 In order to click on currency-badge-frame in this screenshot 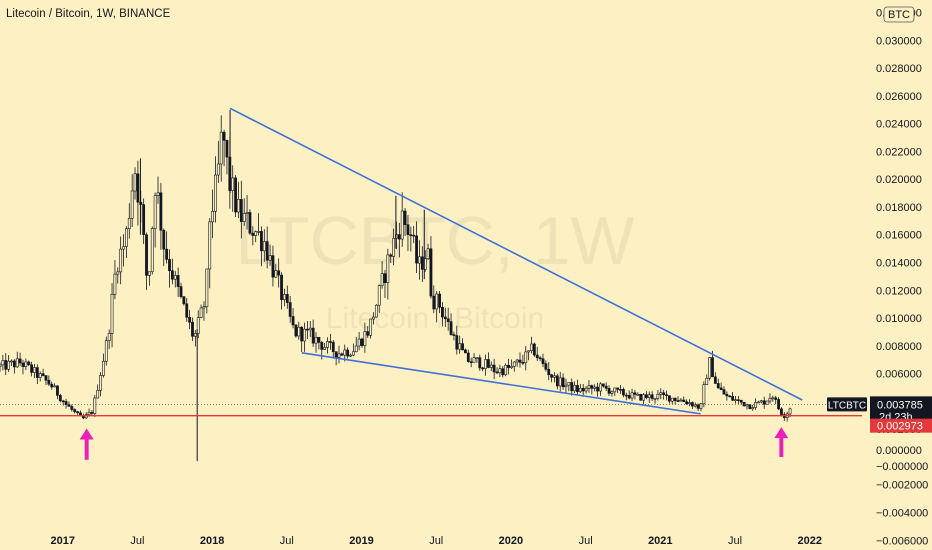, I will do `click(899, 14)`.